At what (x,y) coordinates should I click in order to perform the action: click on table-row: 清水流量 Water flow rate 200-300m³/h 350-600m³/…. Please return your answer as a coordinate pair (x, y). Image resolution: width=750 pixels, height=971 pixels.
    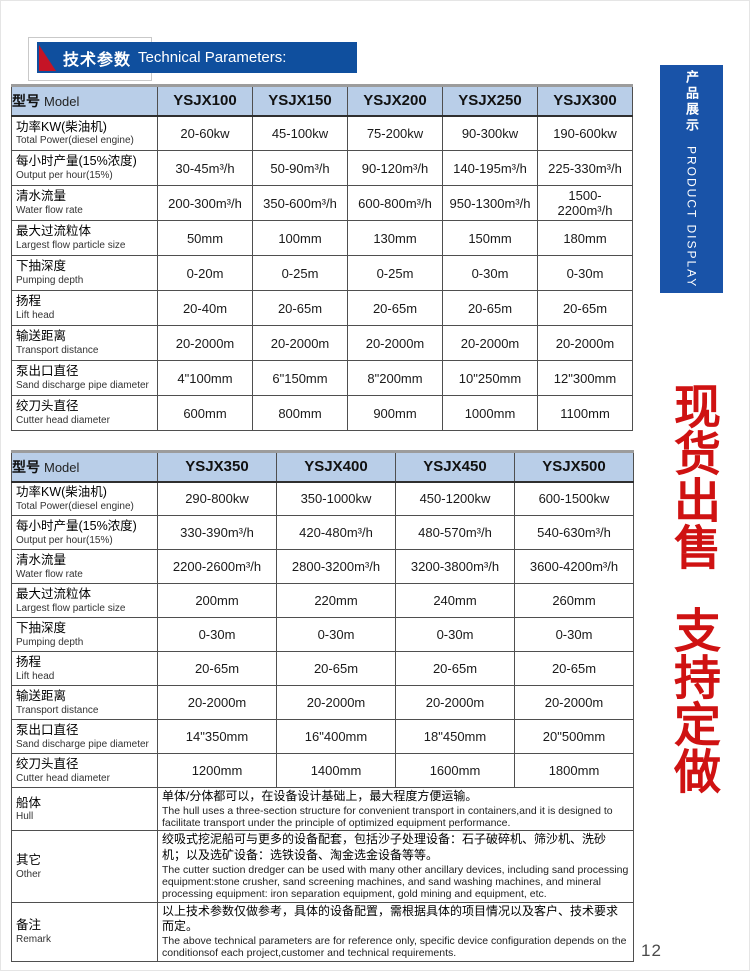
    Looking at the image, I should click on (322, 203).